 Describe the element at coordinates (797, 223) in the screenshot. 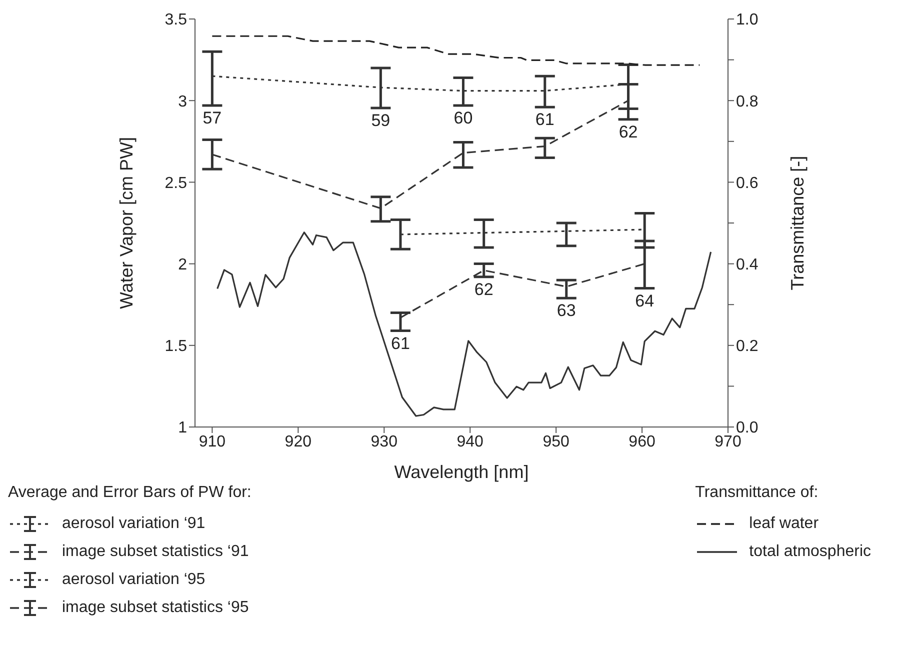

I see `y2-axis-title: Transmittance [-]` at that location.